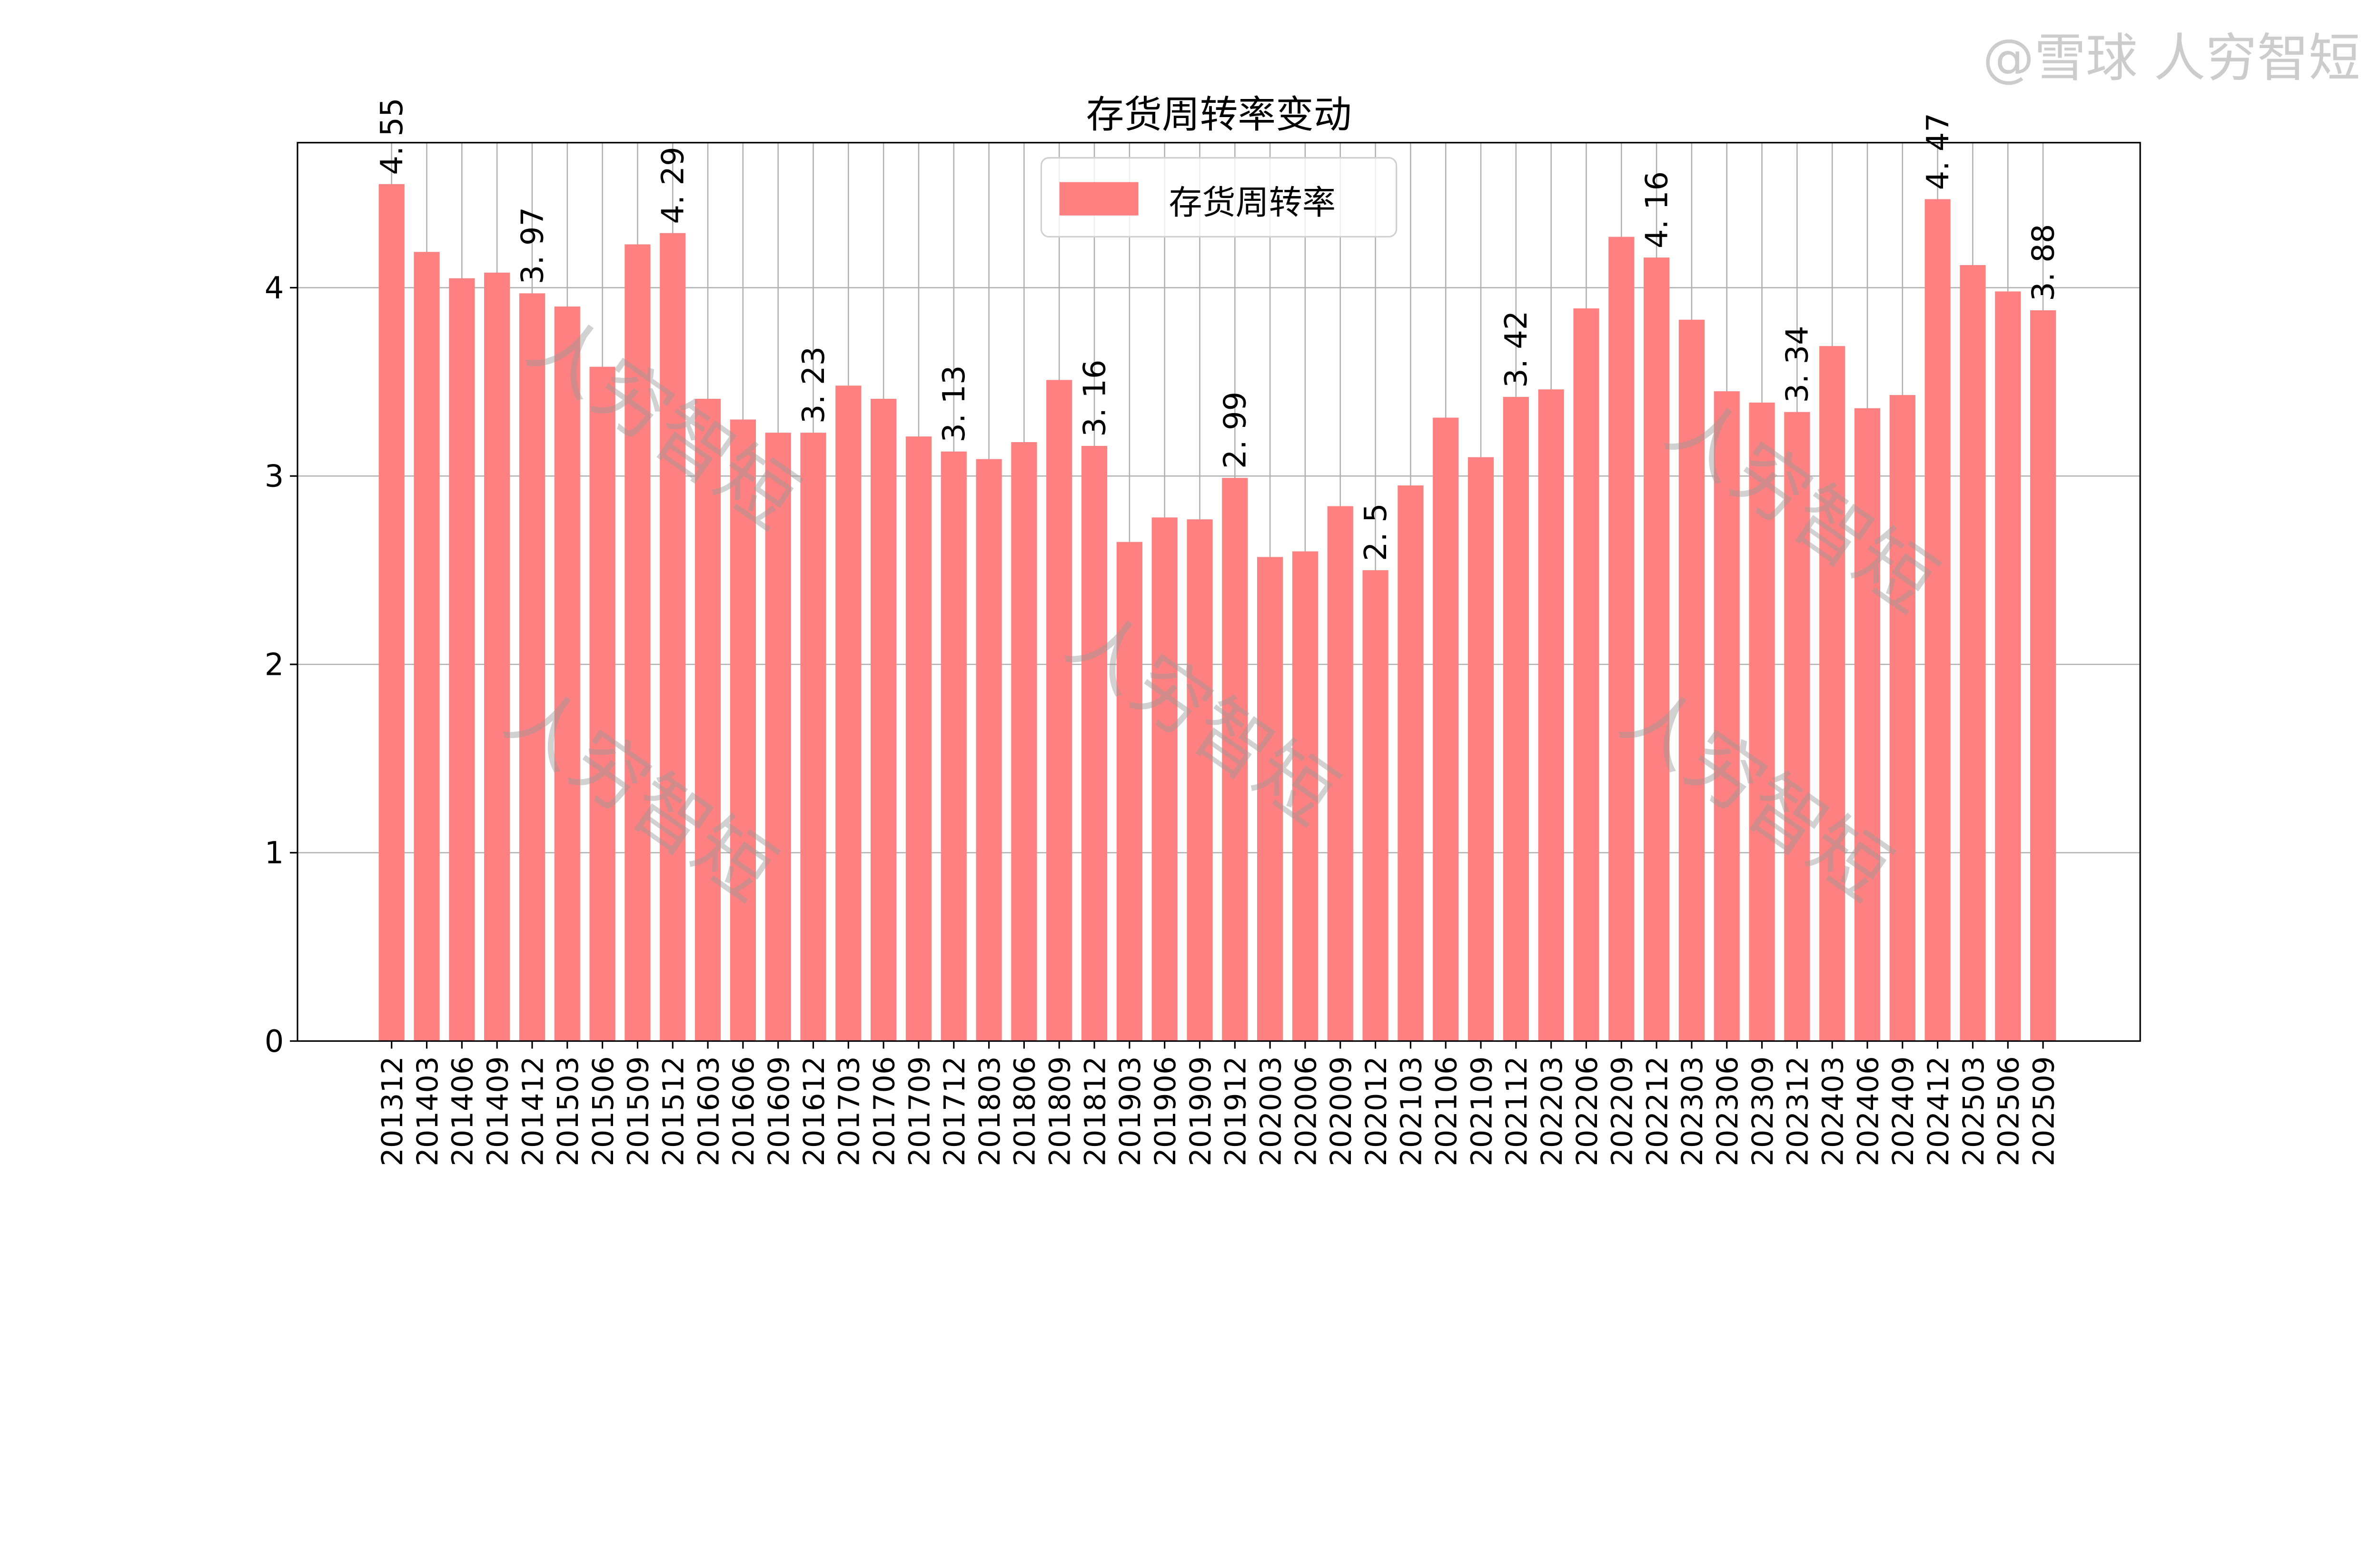 This screenshot has width=2380, height=1541. What do you see at coordinates (392, 136) in the screenshot?
I see `data-label-201312: 4. 55` at bounding box center [392, 136].